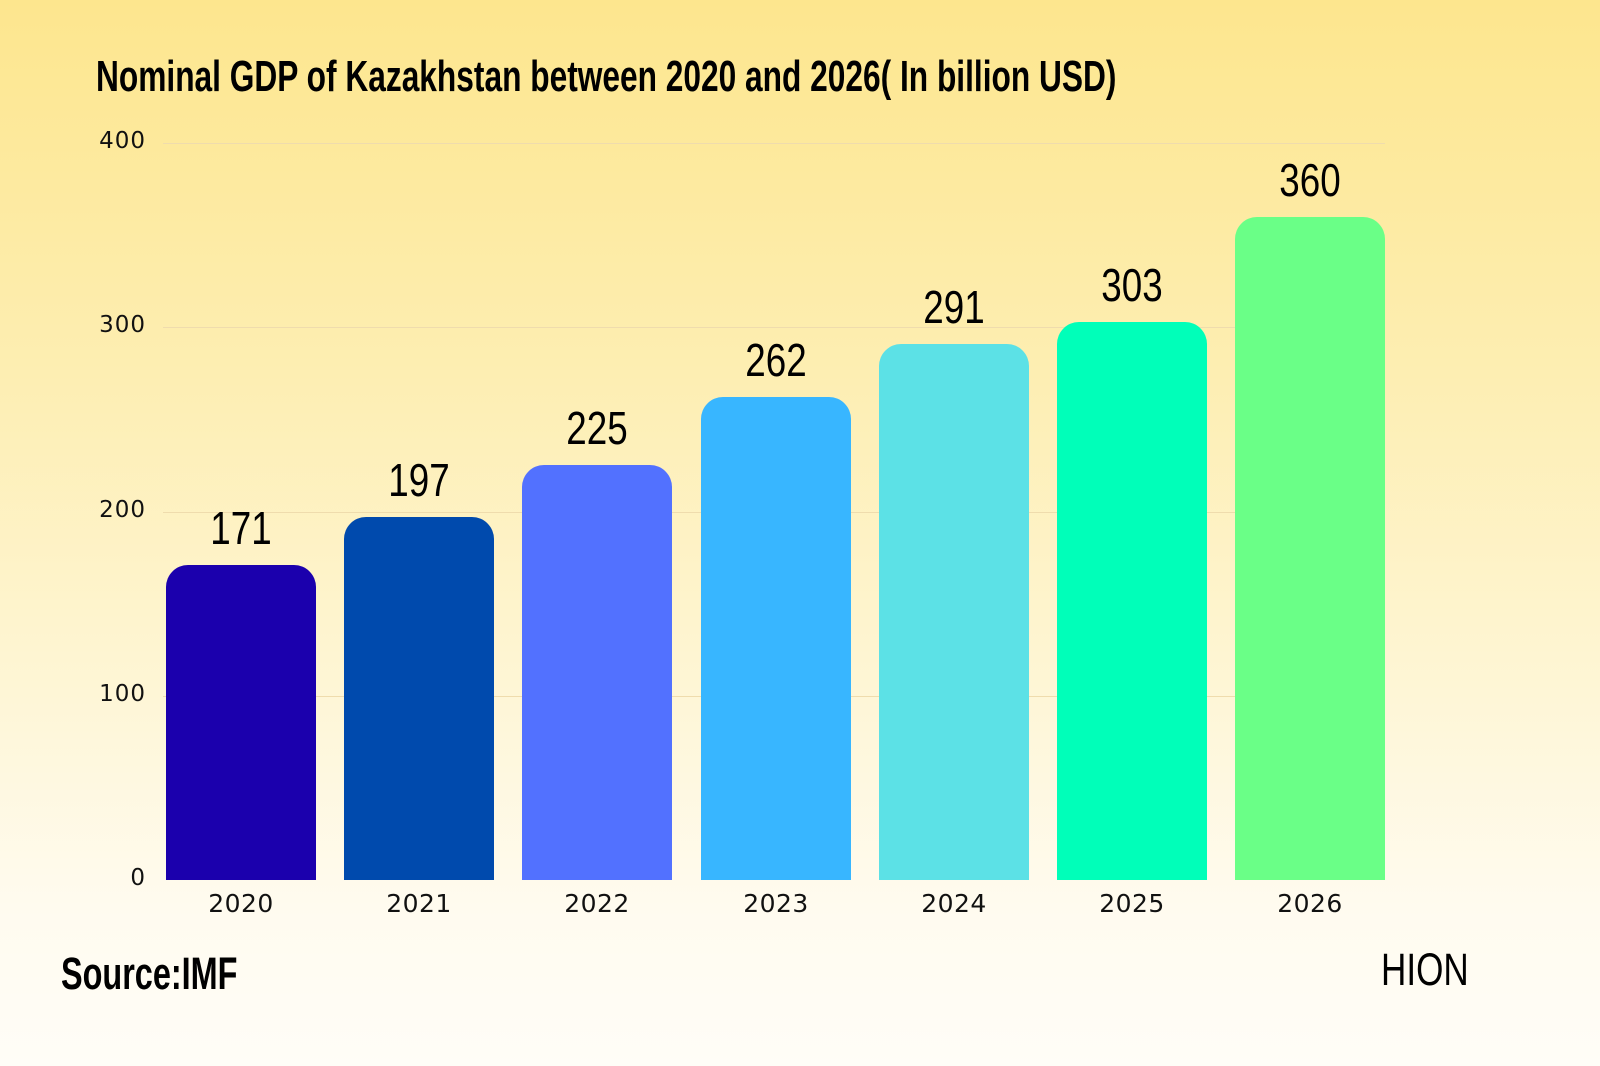 This screenshot has width=1600, height=1066. Describe the element at coordinates (1132, 903) in the screenshot. I see `x-axis-tick-label: 2025` at that location.